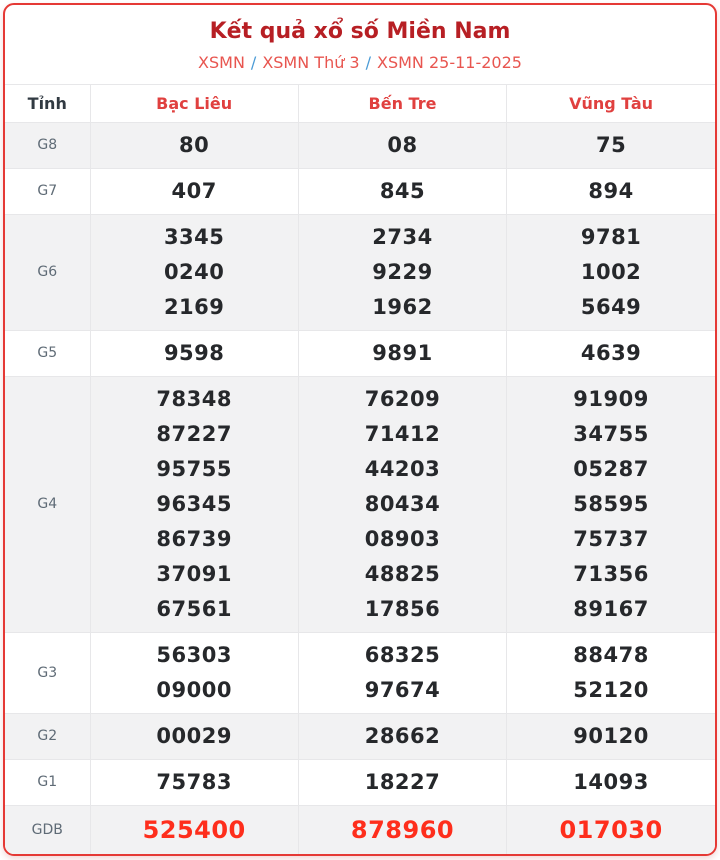 The height and width of the screenshot is (860, 720). I want to click on prize-number: 75783, so click(194, 781).